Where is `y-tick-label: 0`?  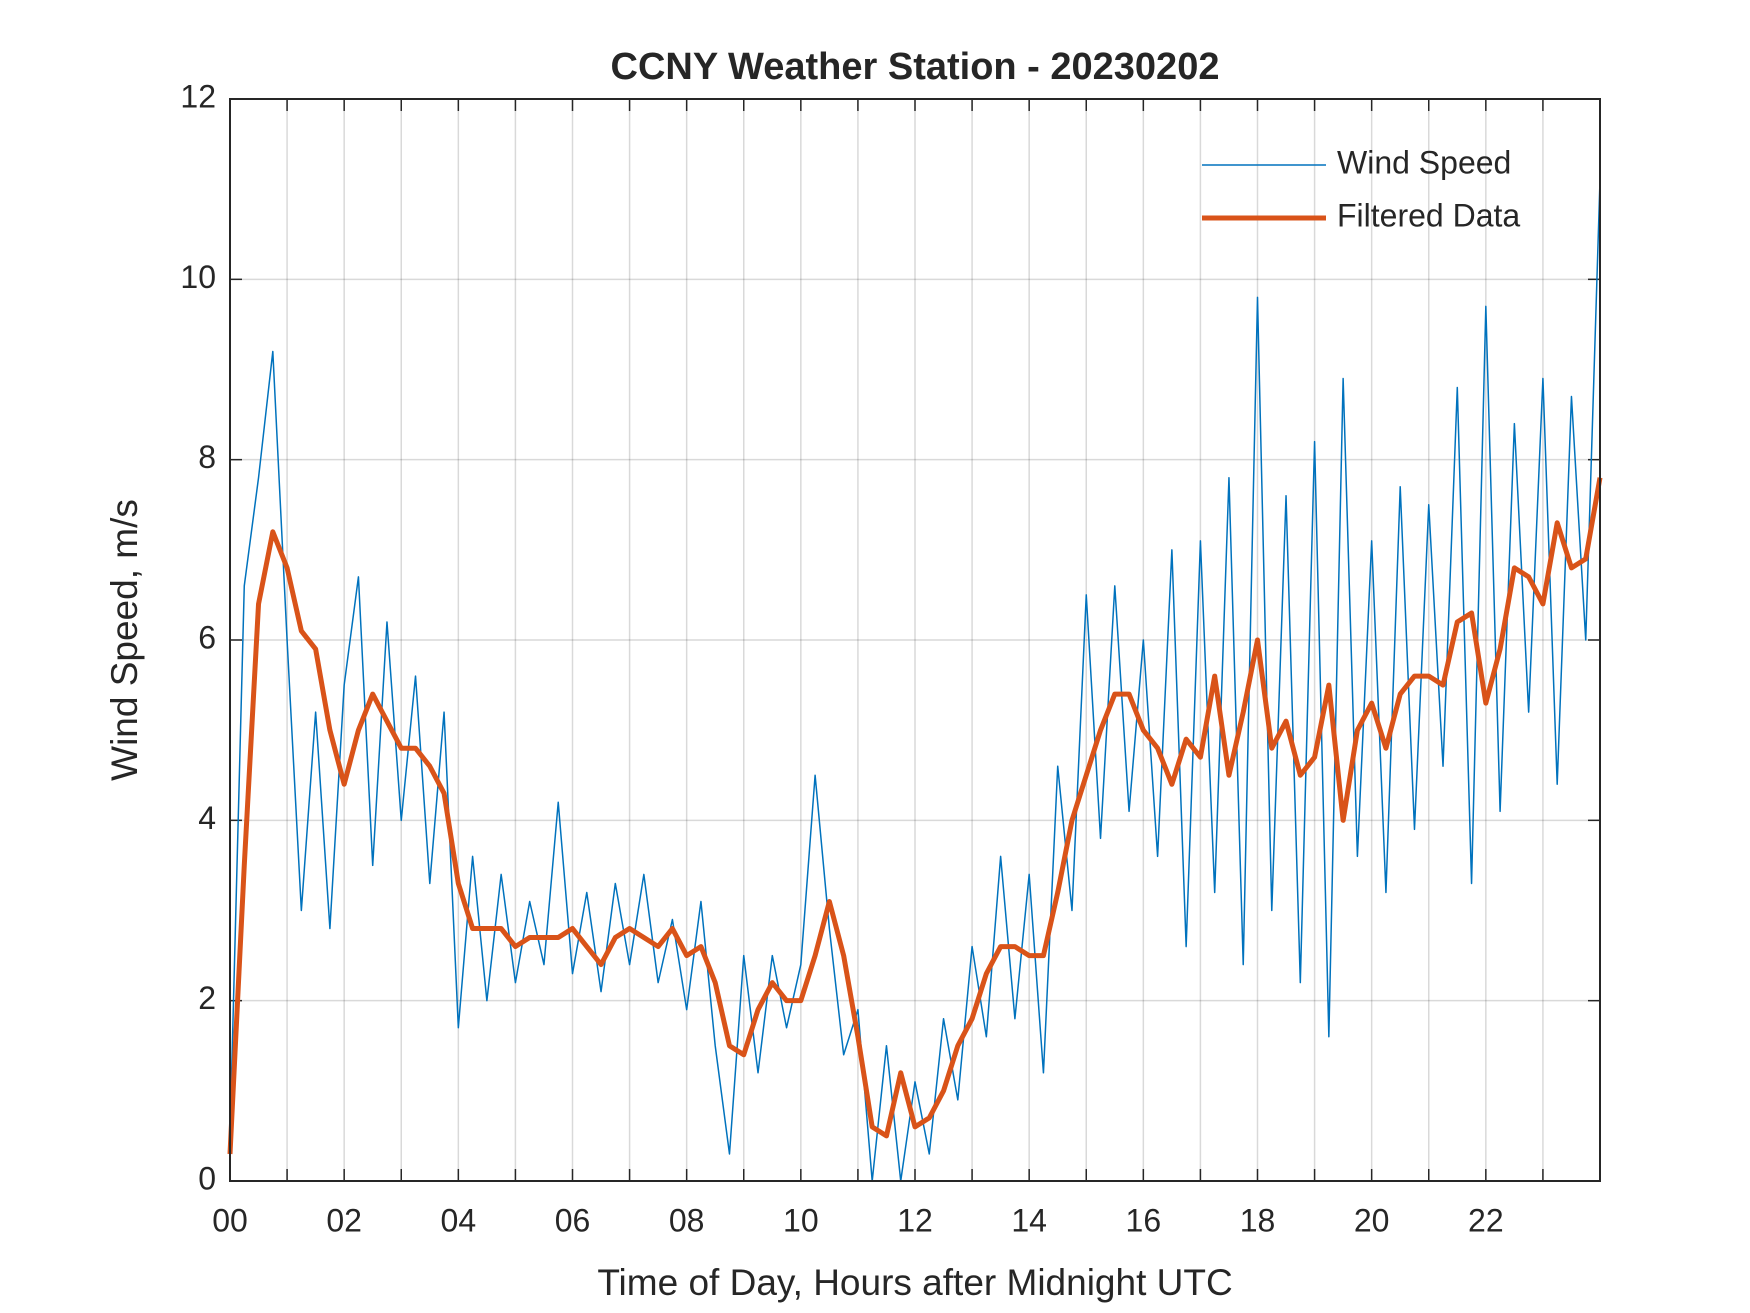 y-tick-label: 0 is located at coordinates (207, 1178).